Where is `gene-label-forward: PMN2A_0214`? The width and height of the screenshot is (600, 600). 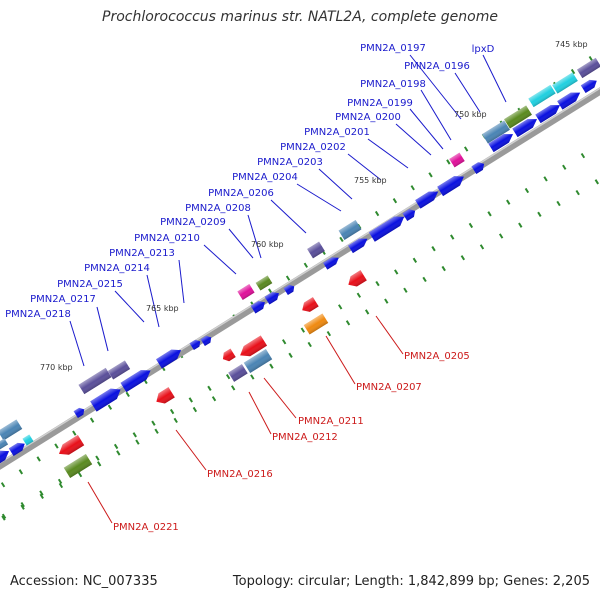 gene-label-forward: PMN2A_0214 is located at coordinates (117, 268).